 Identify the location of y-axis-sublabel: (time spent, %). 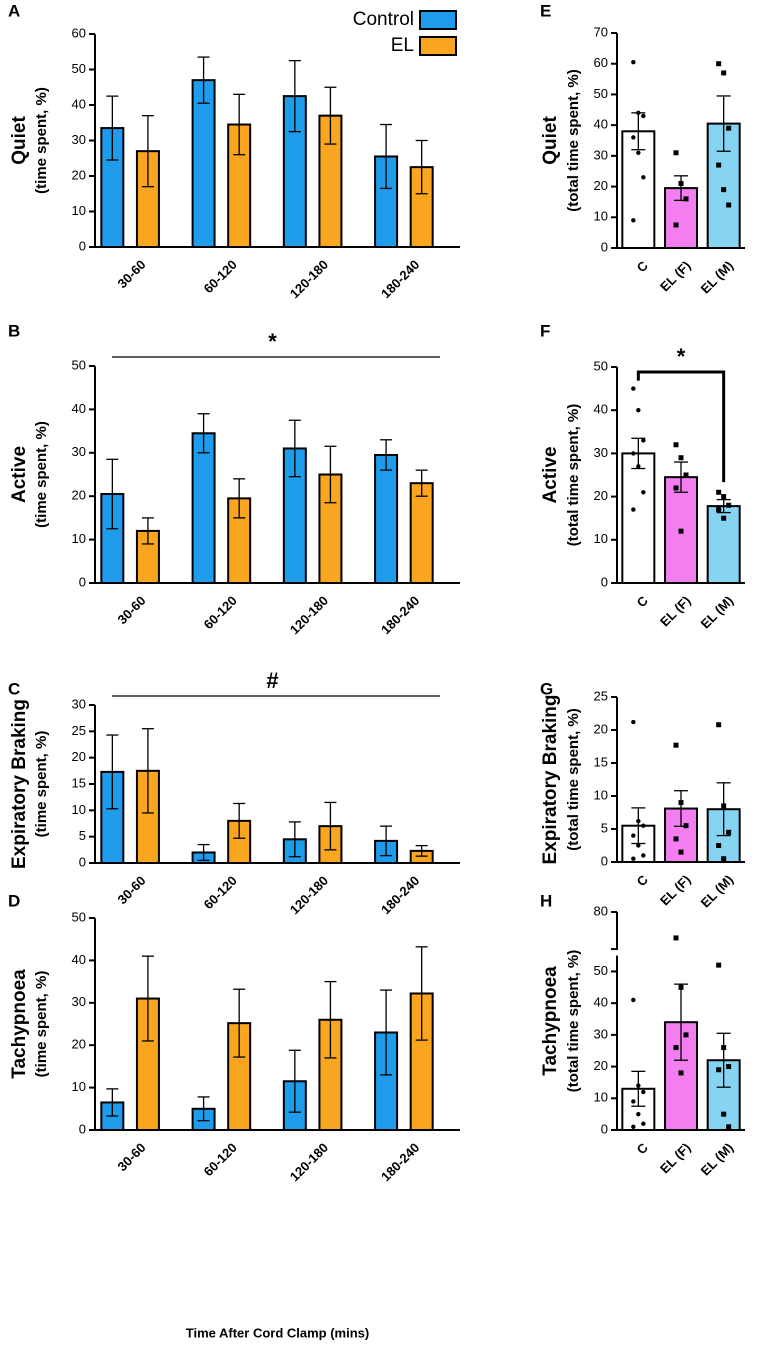
(41, 784).